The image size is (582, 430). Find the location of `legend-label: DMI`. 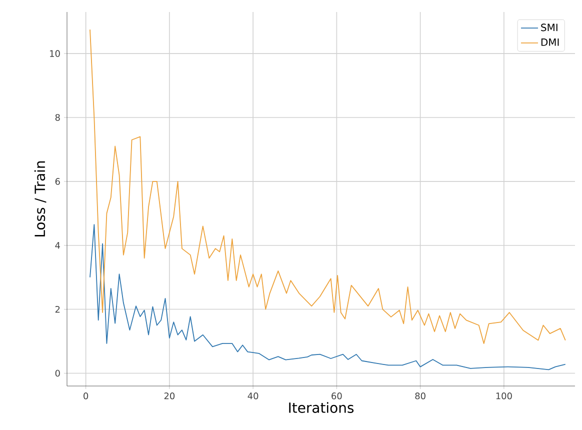

legend-label: DMI is located at coordinates (550, 42).